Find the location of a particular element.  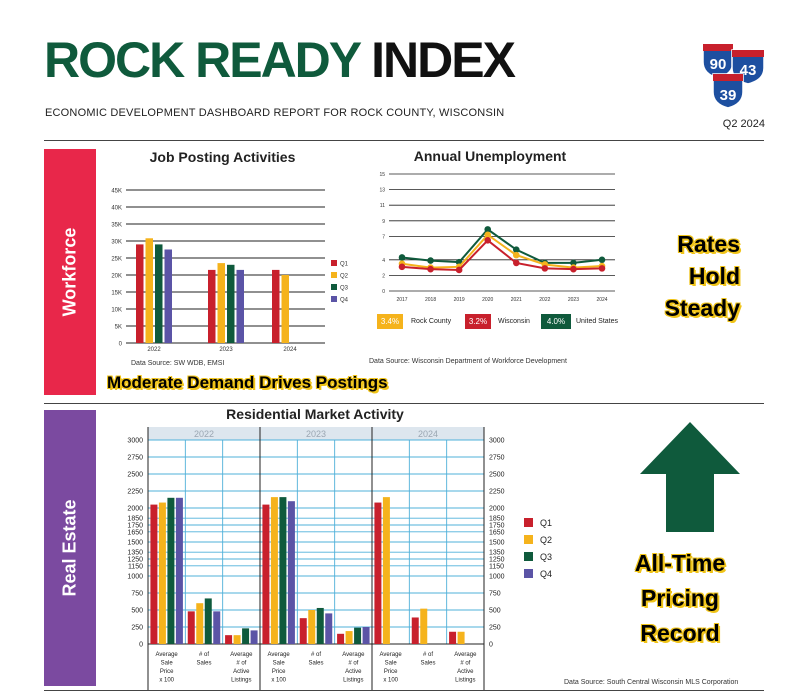

legend-label: Q1 is located at coordinates (546, 523).